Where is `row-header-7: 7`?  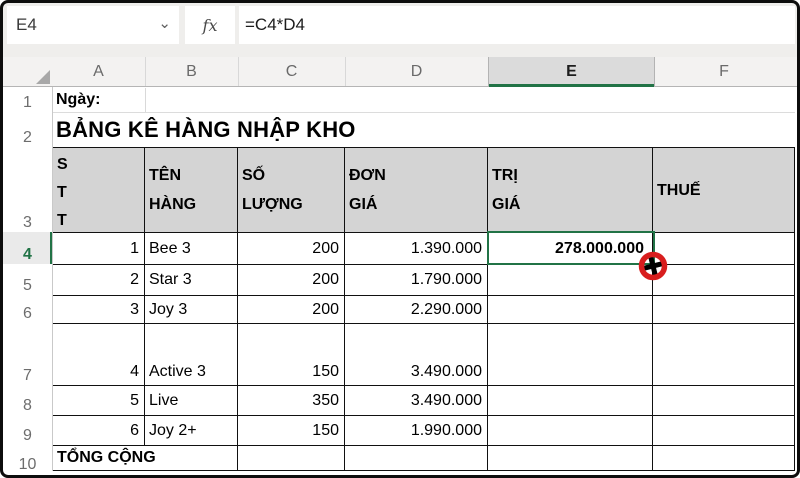
row-header-7: 7 is located at coordinates (27, 355).